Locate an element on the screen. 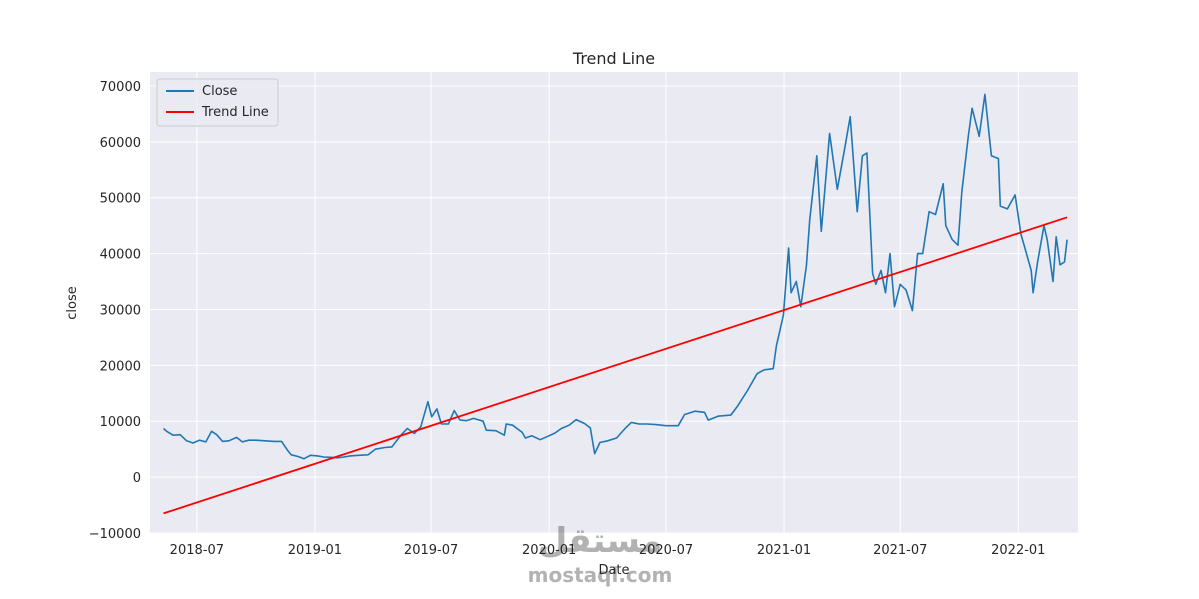  x-tick-label: 2019-07 is located at coordinates (431, 550).